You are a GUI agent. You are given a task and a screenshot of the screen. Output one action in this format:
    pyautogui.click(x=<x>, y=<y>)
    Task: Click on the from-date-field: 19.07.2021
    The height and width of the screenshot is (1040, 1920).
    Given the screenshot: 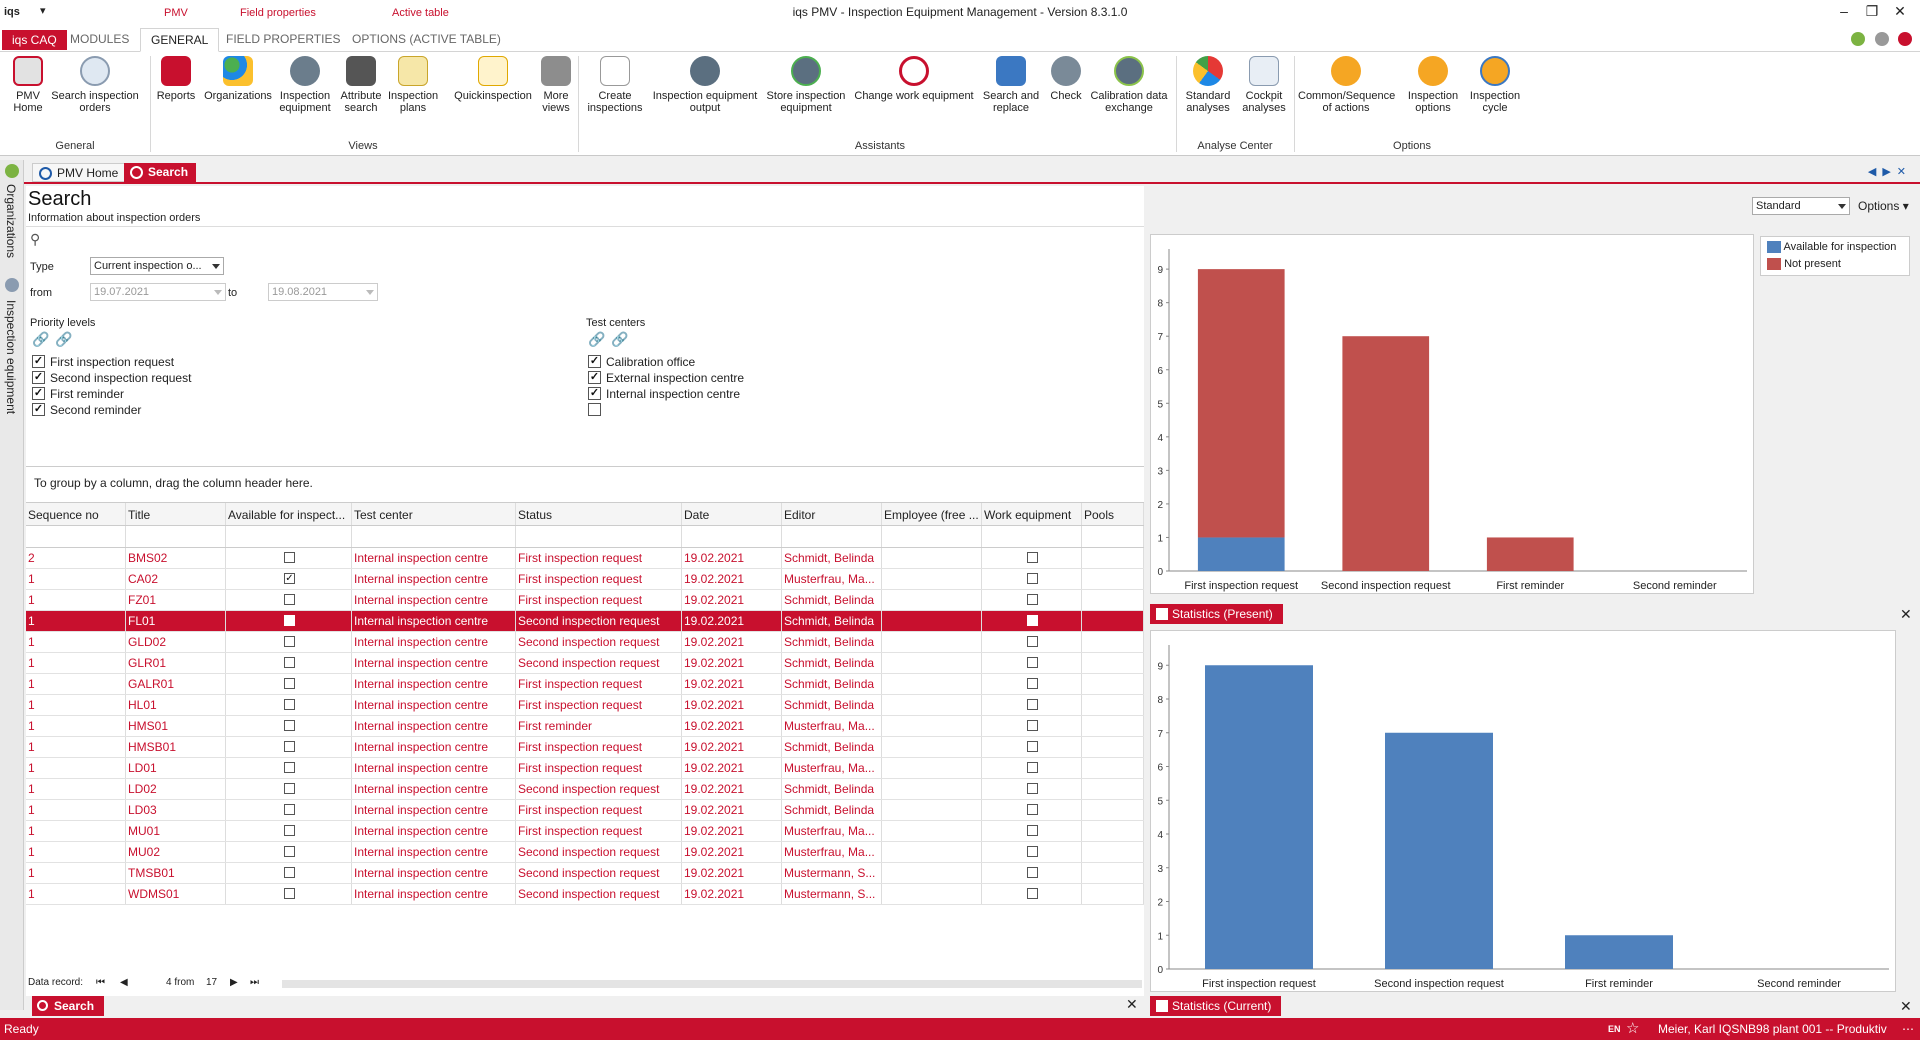 What is the action you would take?
    pyautogui.click(x=158, y=292)
    